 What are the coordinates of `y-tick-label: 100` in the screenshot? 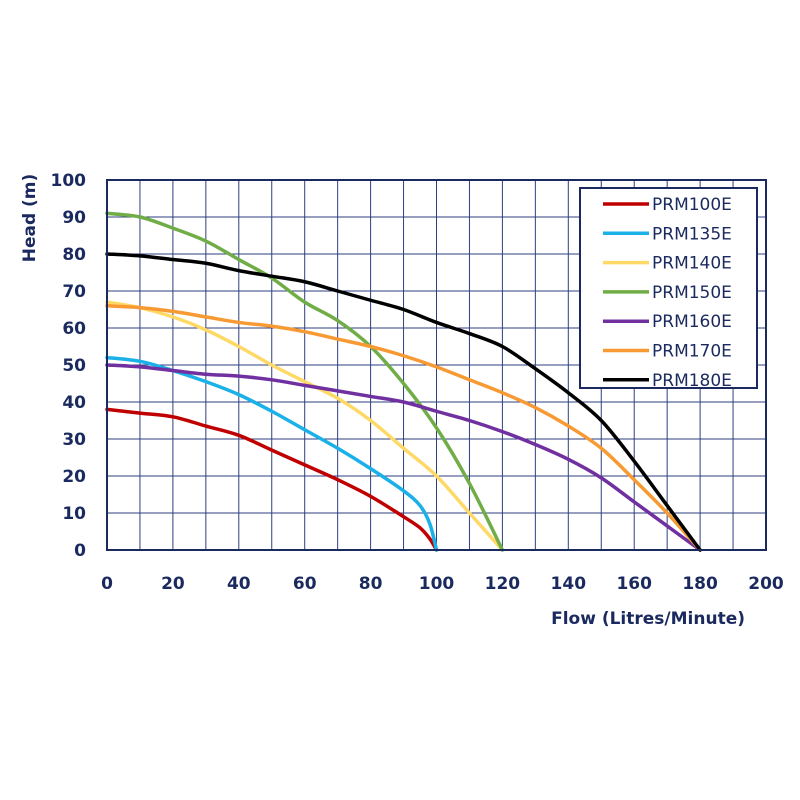 It's located at (69, 181).